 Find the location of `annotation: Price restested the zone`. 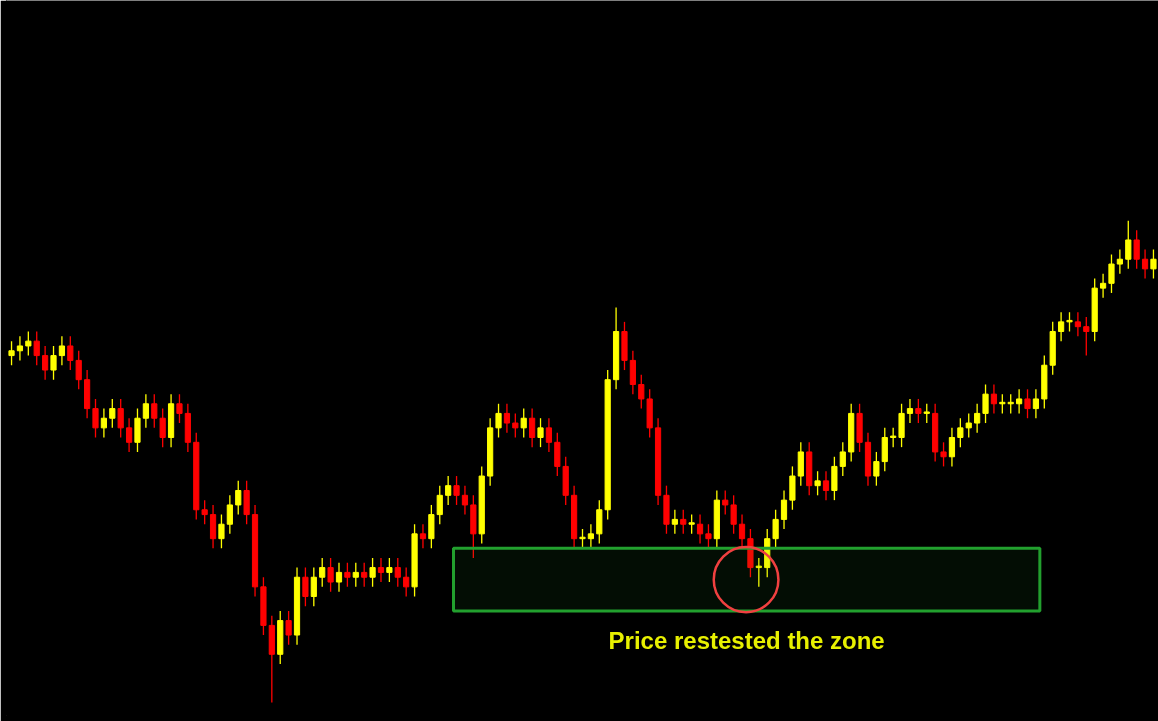

annotation: Price restested the zone is located at coordinates (746, 641).